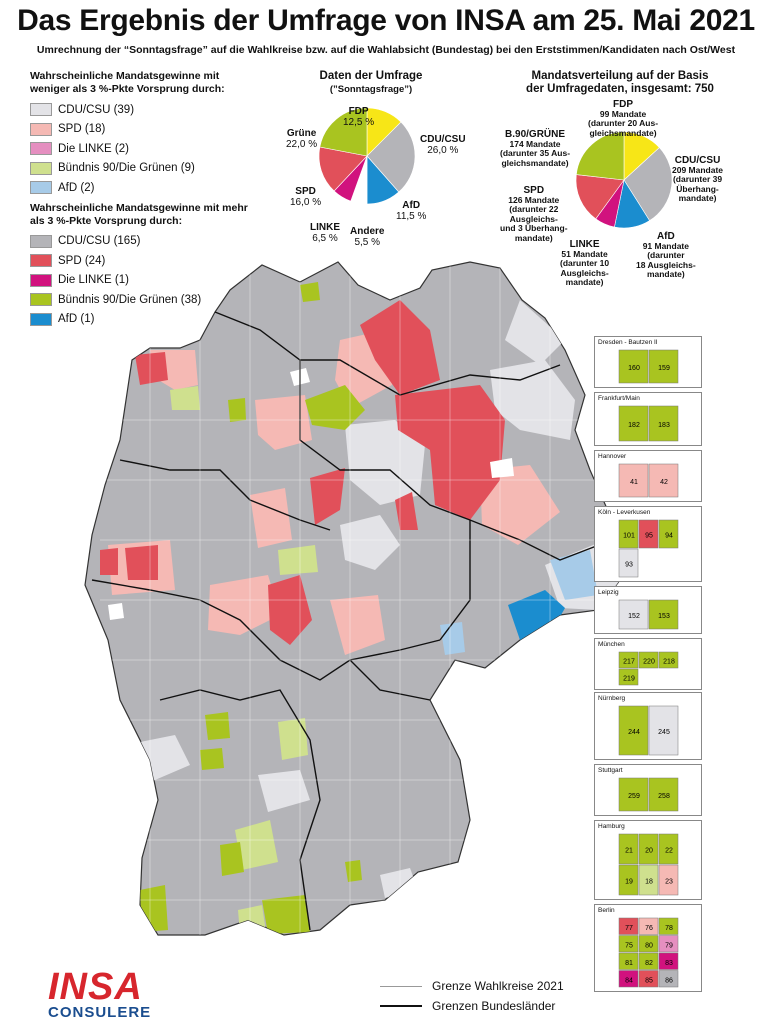 This screenshot has height=1024, width=772. I want to click on inset-district-number: 152, so click(634, 616).